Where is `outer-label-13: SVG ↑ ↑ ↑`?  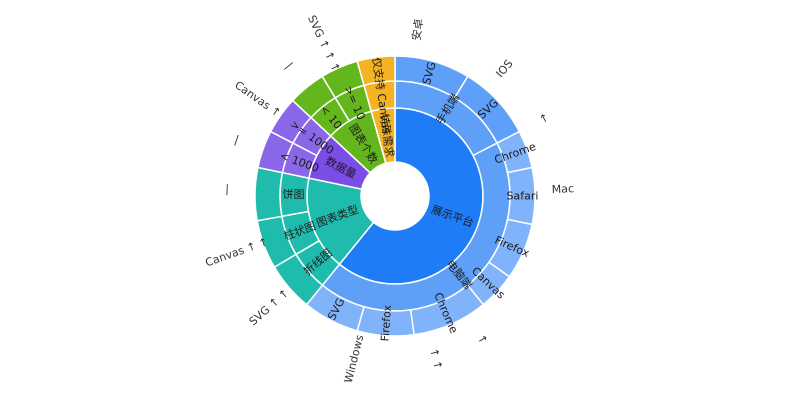 outer-label-13: SVG ↑ ↑ ↑ is located at coordinates (324, 43).